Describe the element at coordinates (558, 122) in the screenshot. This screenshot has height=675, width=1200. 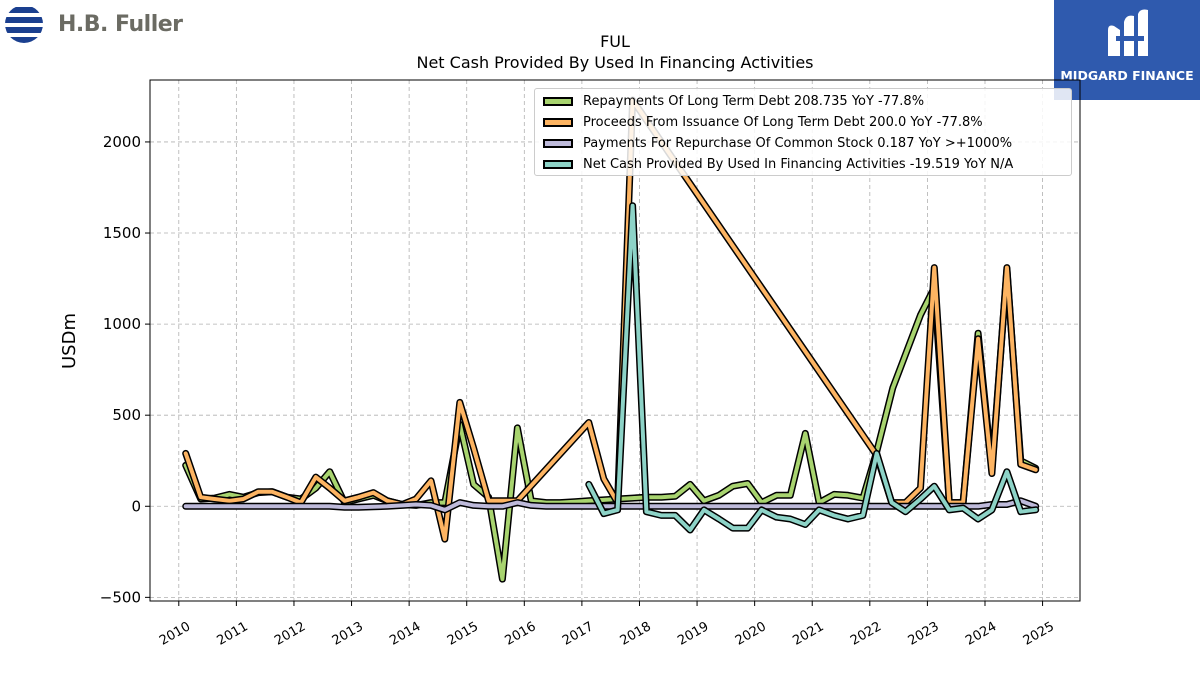
I see `legend-swatch-proceeds` at that location.